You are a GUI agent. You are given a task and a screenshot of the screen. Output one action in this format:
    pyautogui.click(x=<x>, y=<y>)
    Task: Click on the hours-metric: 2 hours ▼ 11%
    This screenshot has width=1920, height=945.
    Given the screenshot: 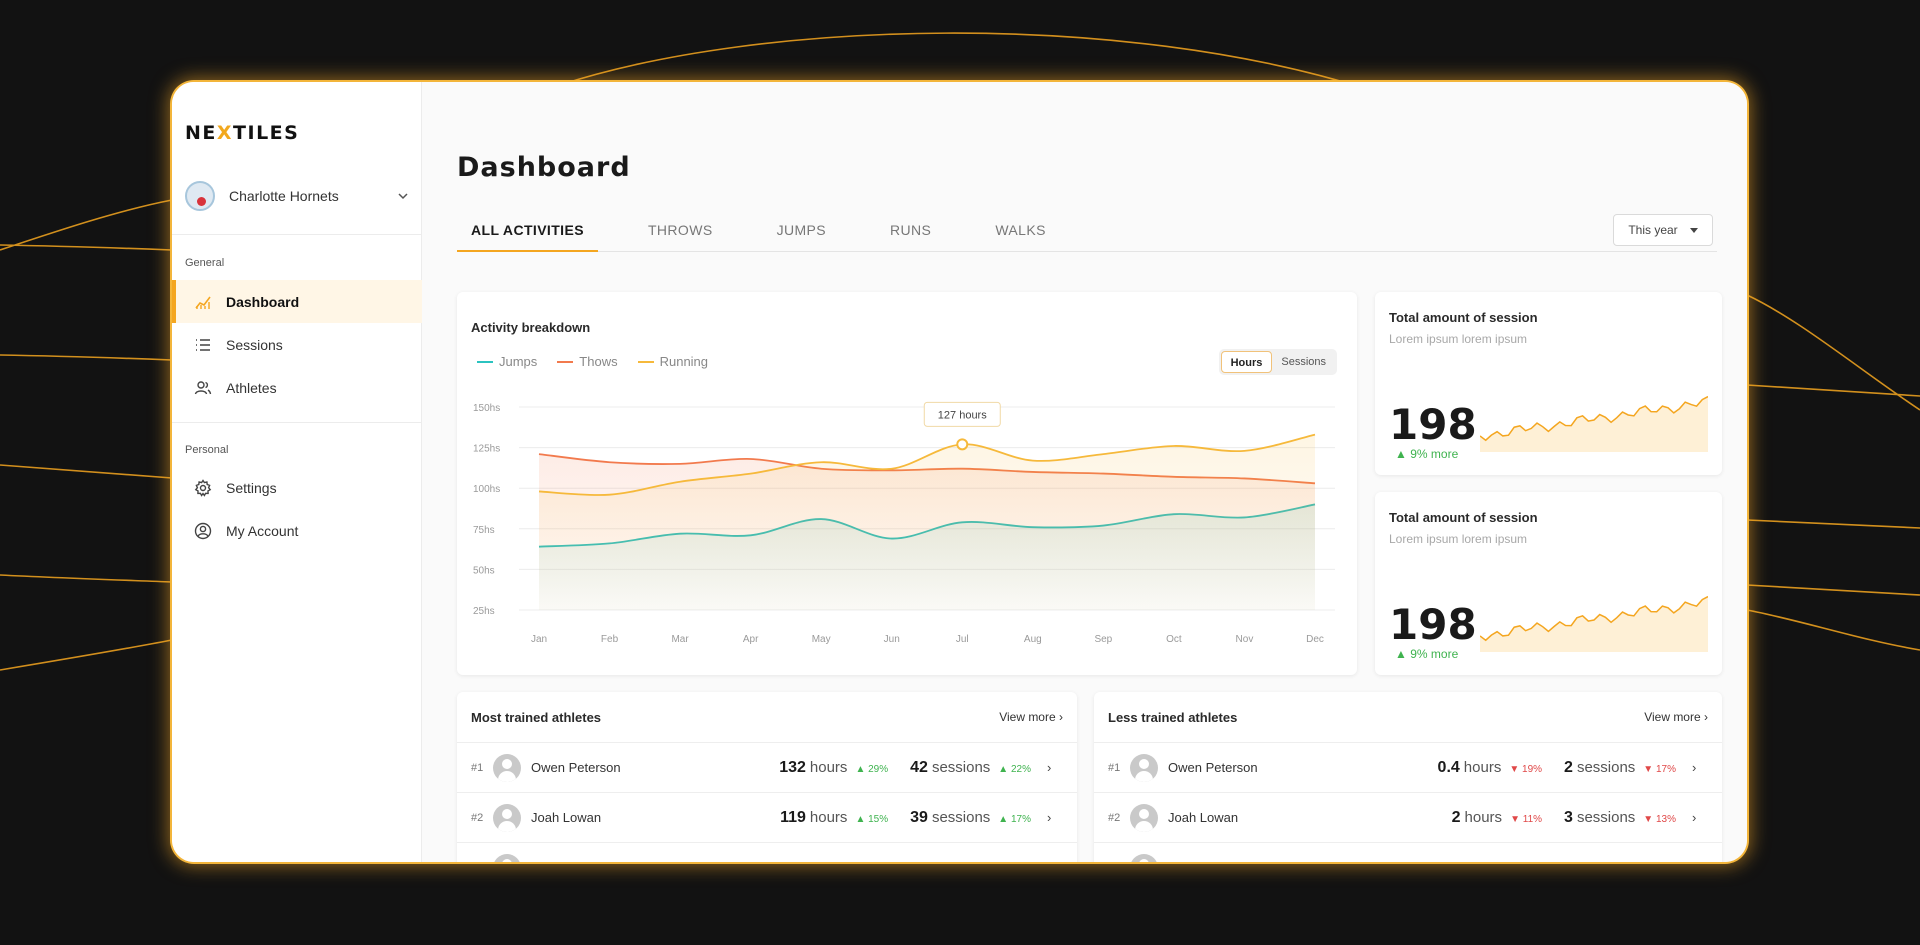 What is the action you would take?
    pyautogui.click(x=1497, y=818)
    